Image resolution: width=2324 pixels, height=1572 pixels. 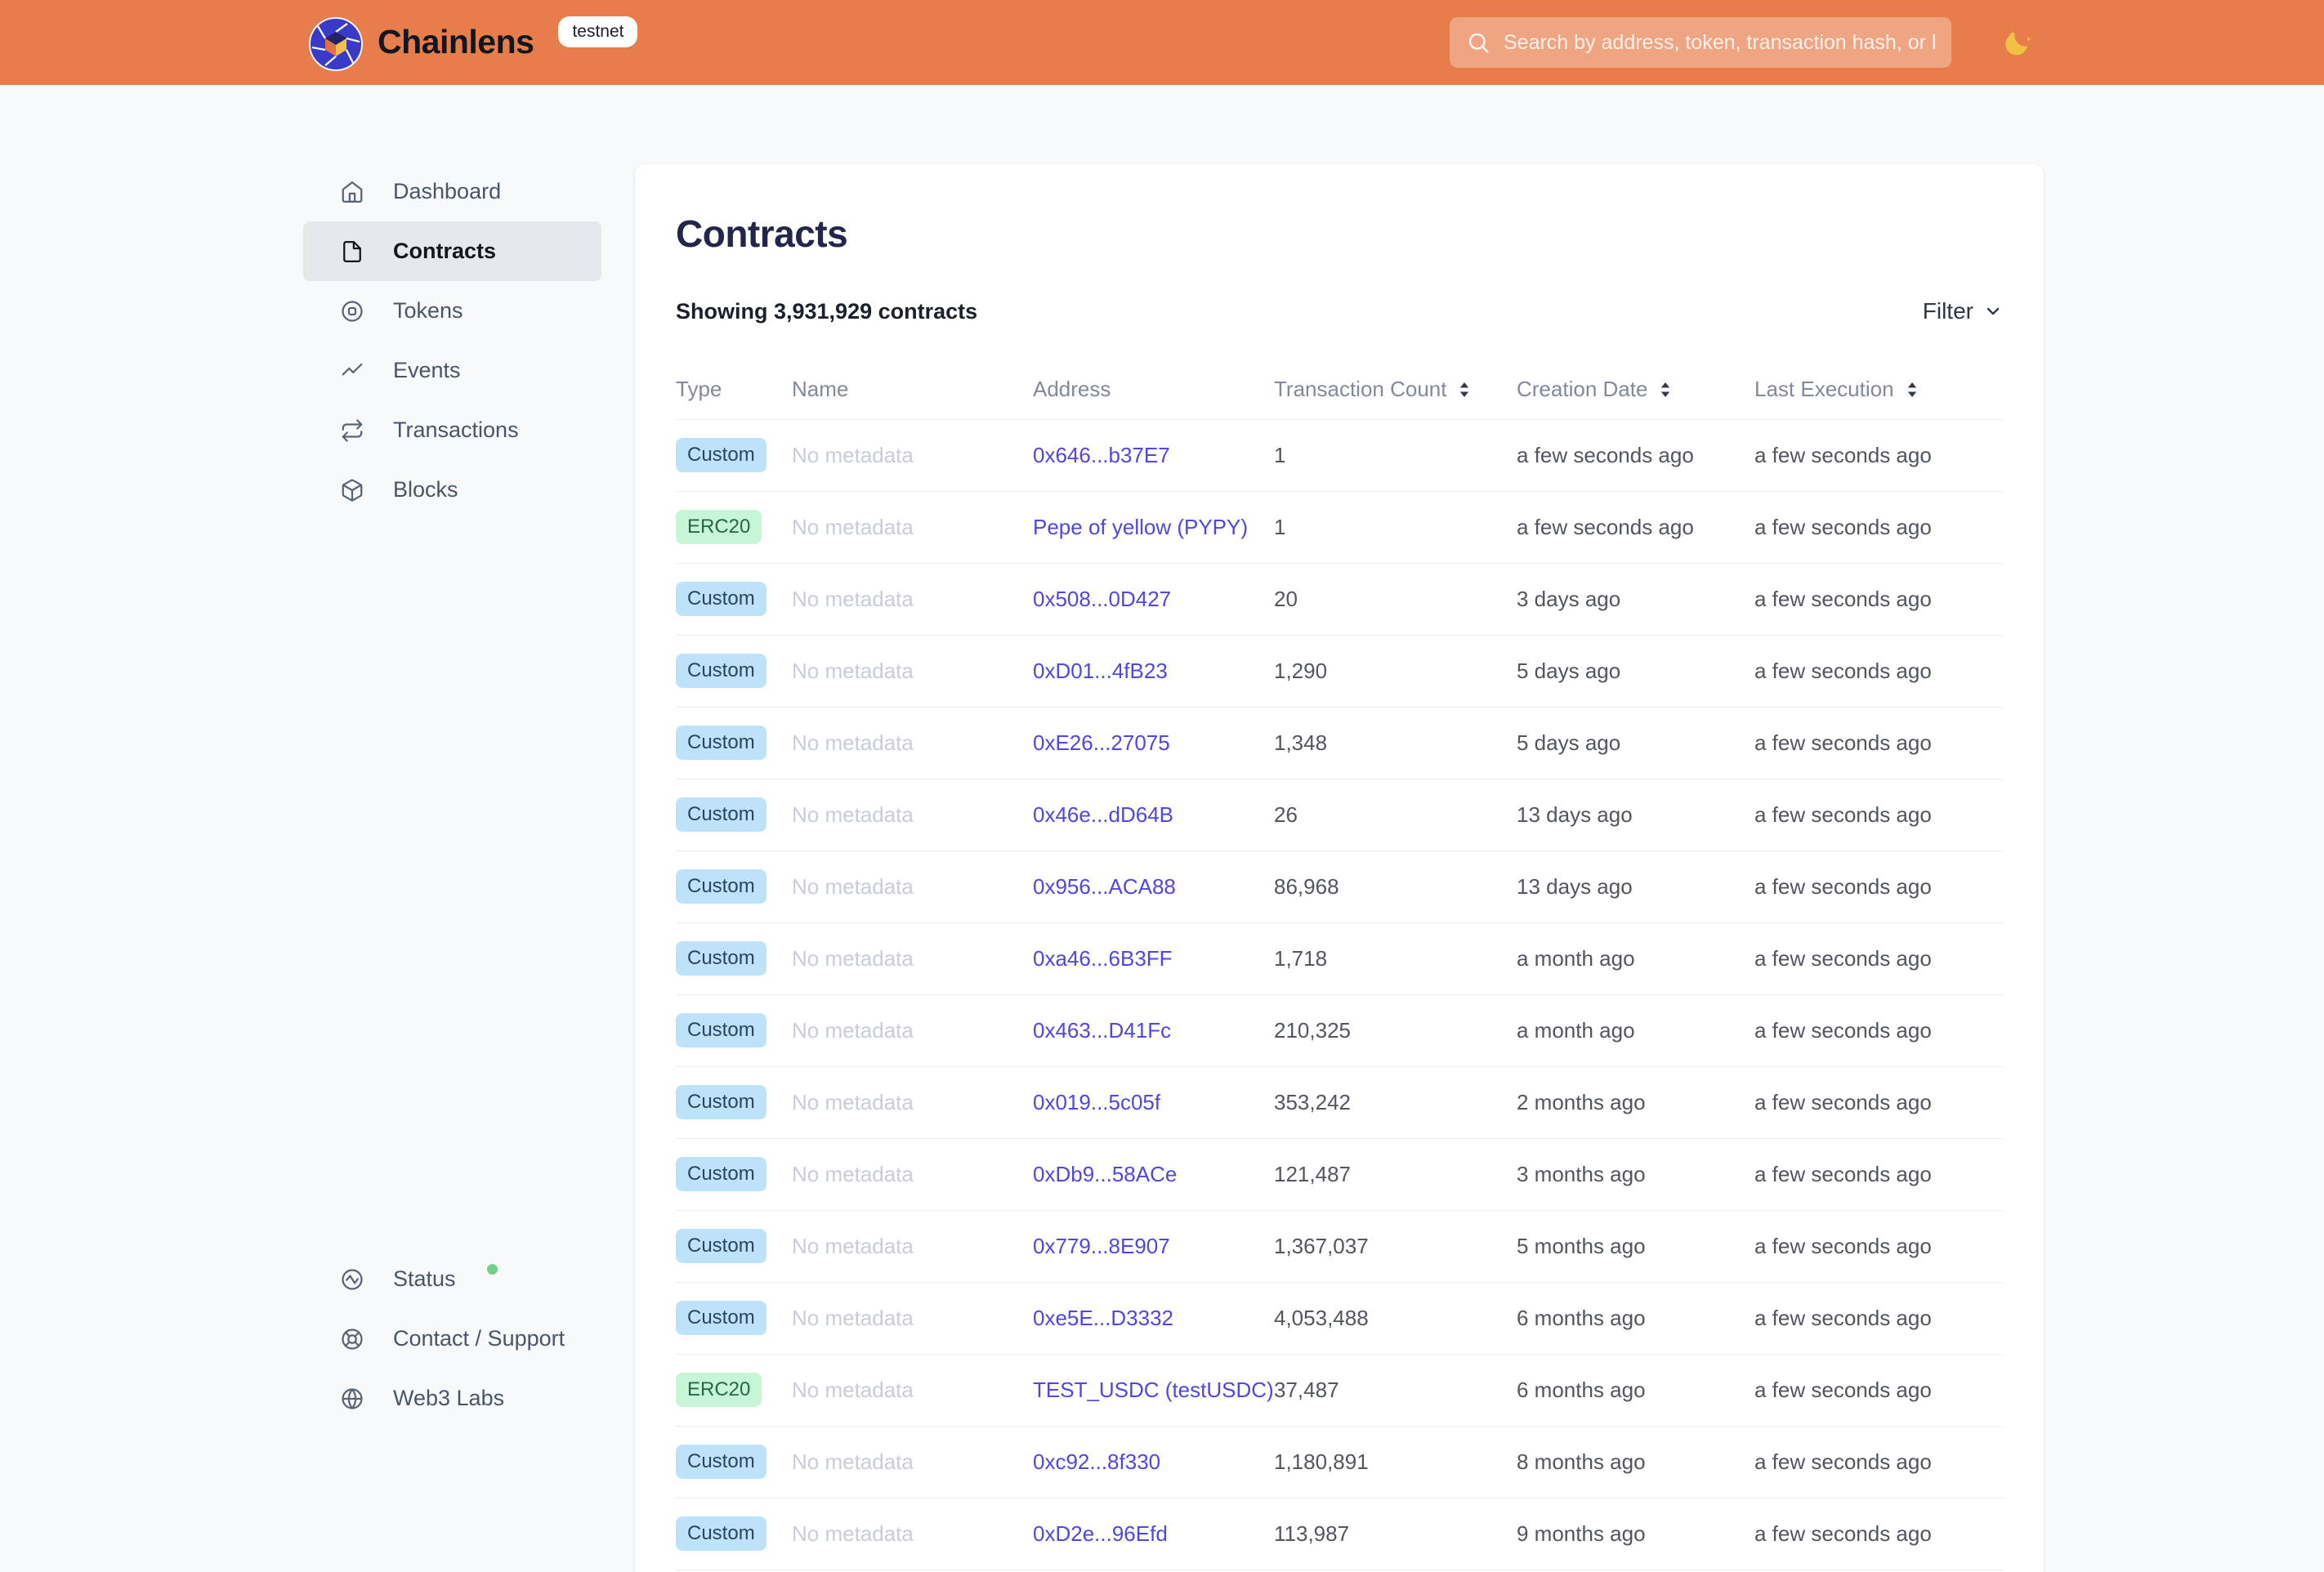 I want to click on contract-address-link: 0x463...D41Fc, so click(x=1102, y=1030).